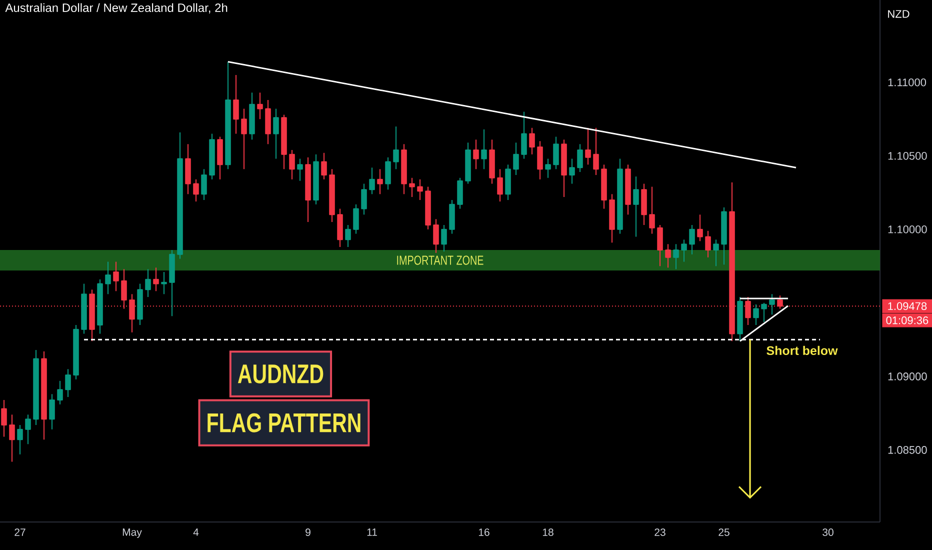 The image size is (932, 550). Describe the element at coordinates (308, 532) in the screenshot. I see `x-tick-label: 9` at that location.